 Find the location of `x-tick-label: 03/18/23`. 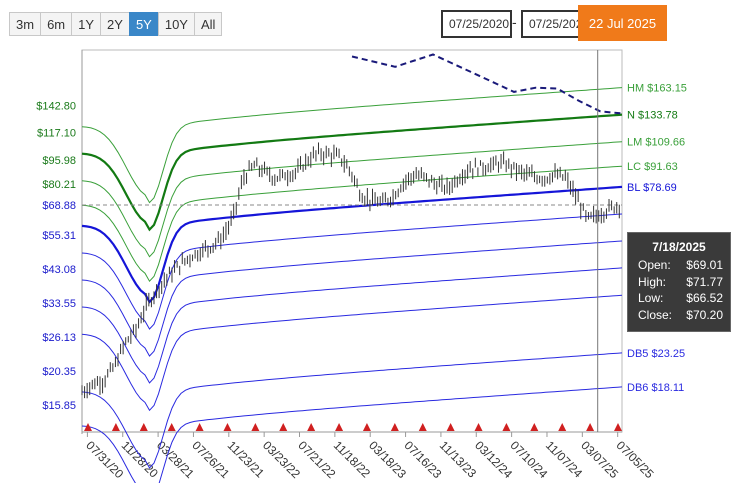

x-tick-label: 03/18/23 is located at coordinates (387, 459).